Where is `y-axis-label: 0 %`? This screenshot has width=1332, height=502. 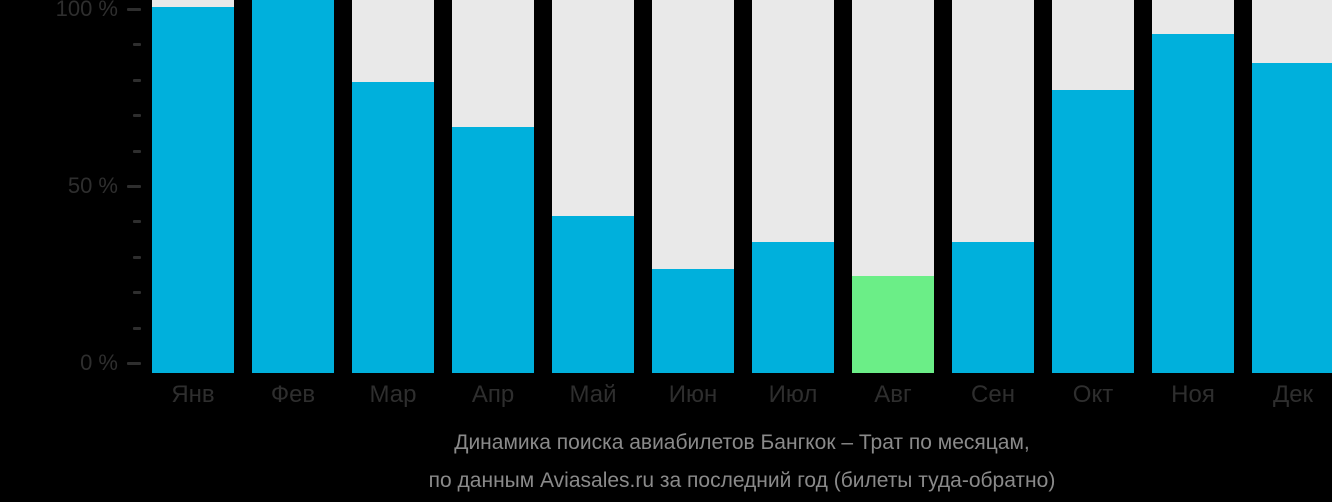 y-axis-label: 0 % is located at coordinates (99, 362).